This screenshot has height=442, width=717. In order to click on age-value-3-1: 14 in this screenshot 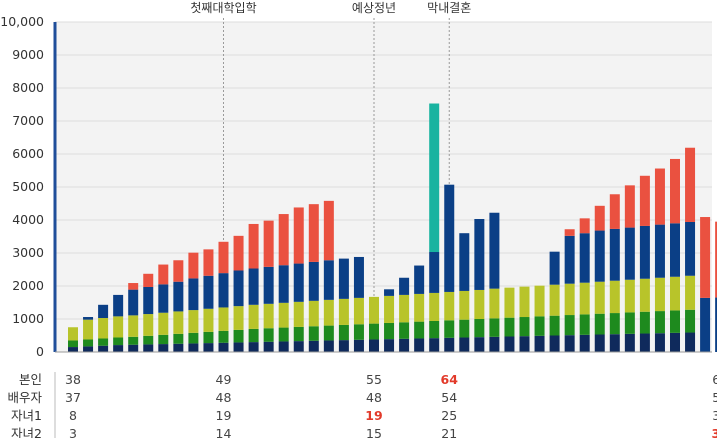, I will do `click(224, 432)`.